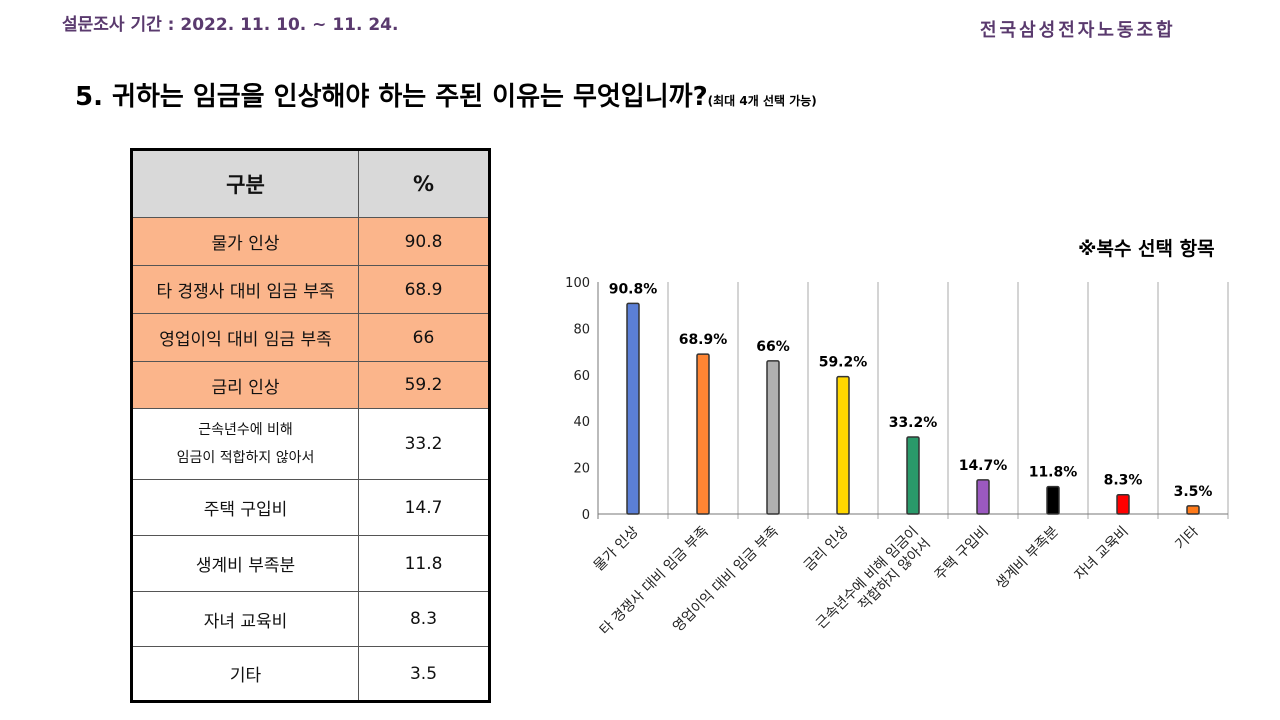  What do you see at coordinates (424, 674) in the screenshot?
I see `row-value: 3.5` at bounding box center [424, 674].